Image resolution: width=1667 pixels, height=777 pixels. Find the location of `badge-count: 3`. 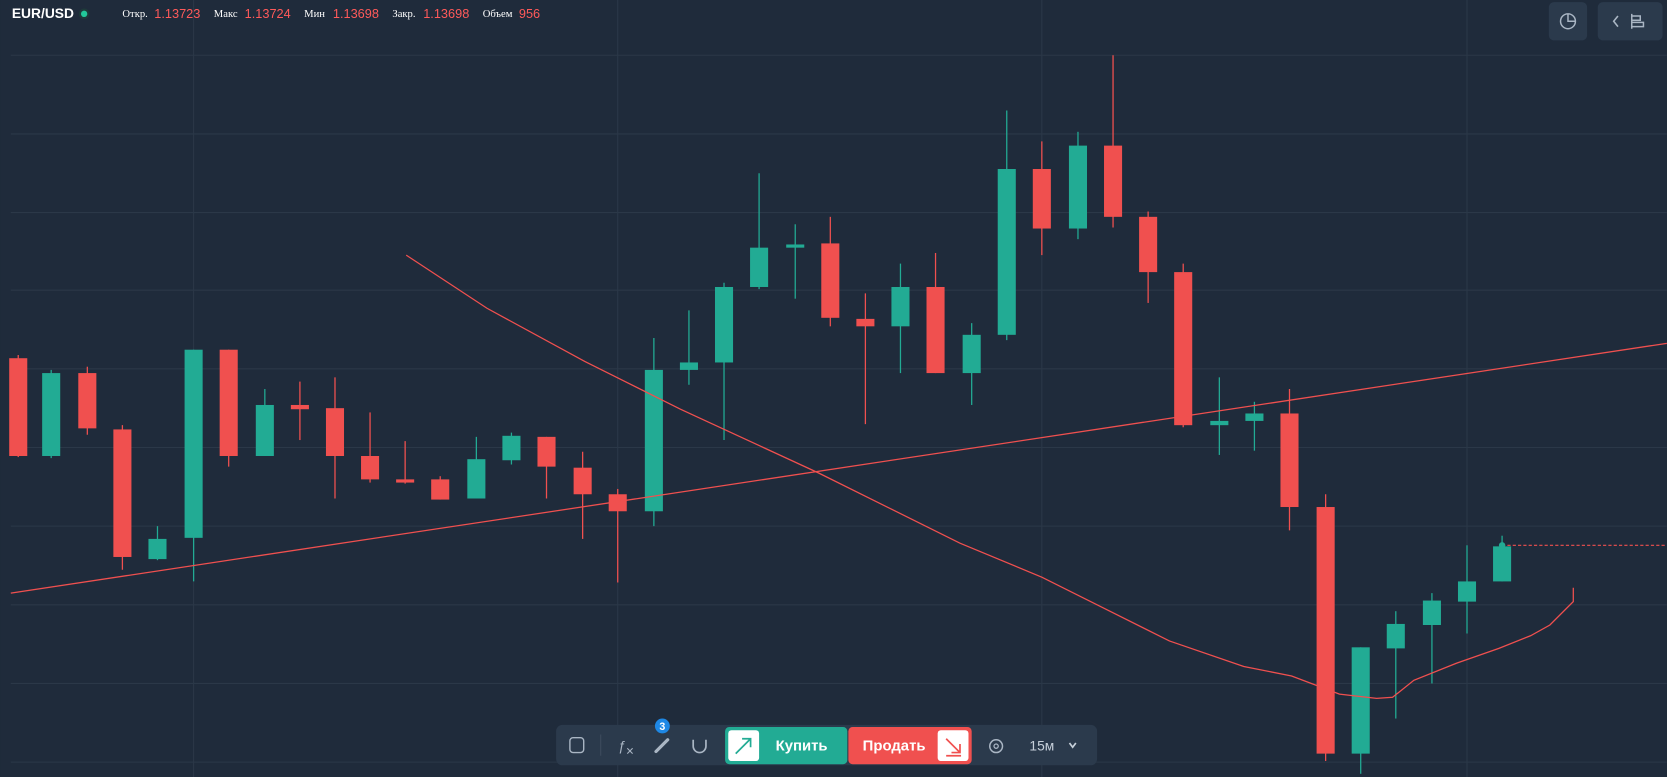

badge-count: 3 is located at coordinates (662, 727).